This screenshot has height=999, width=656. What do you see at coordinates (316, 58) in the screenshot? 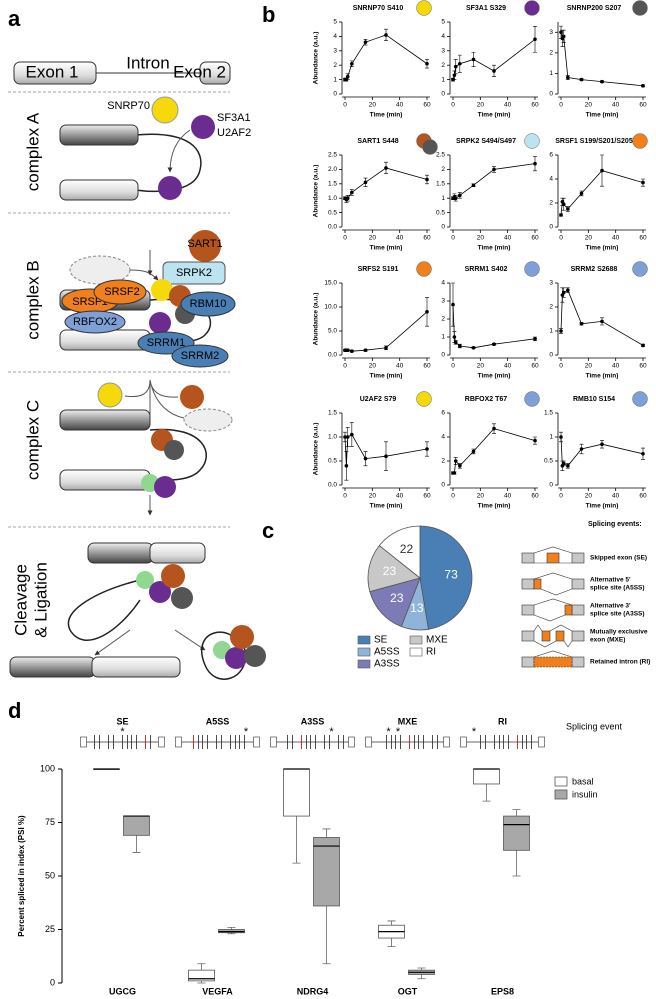
I see `y-axis-label: Abundance (a.u.)` at bounding box center [316, 58].